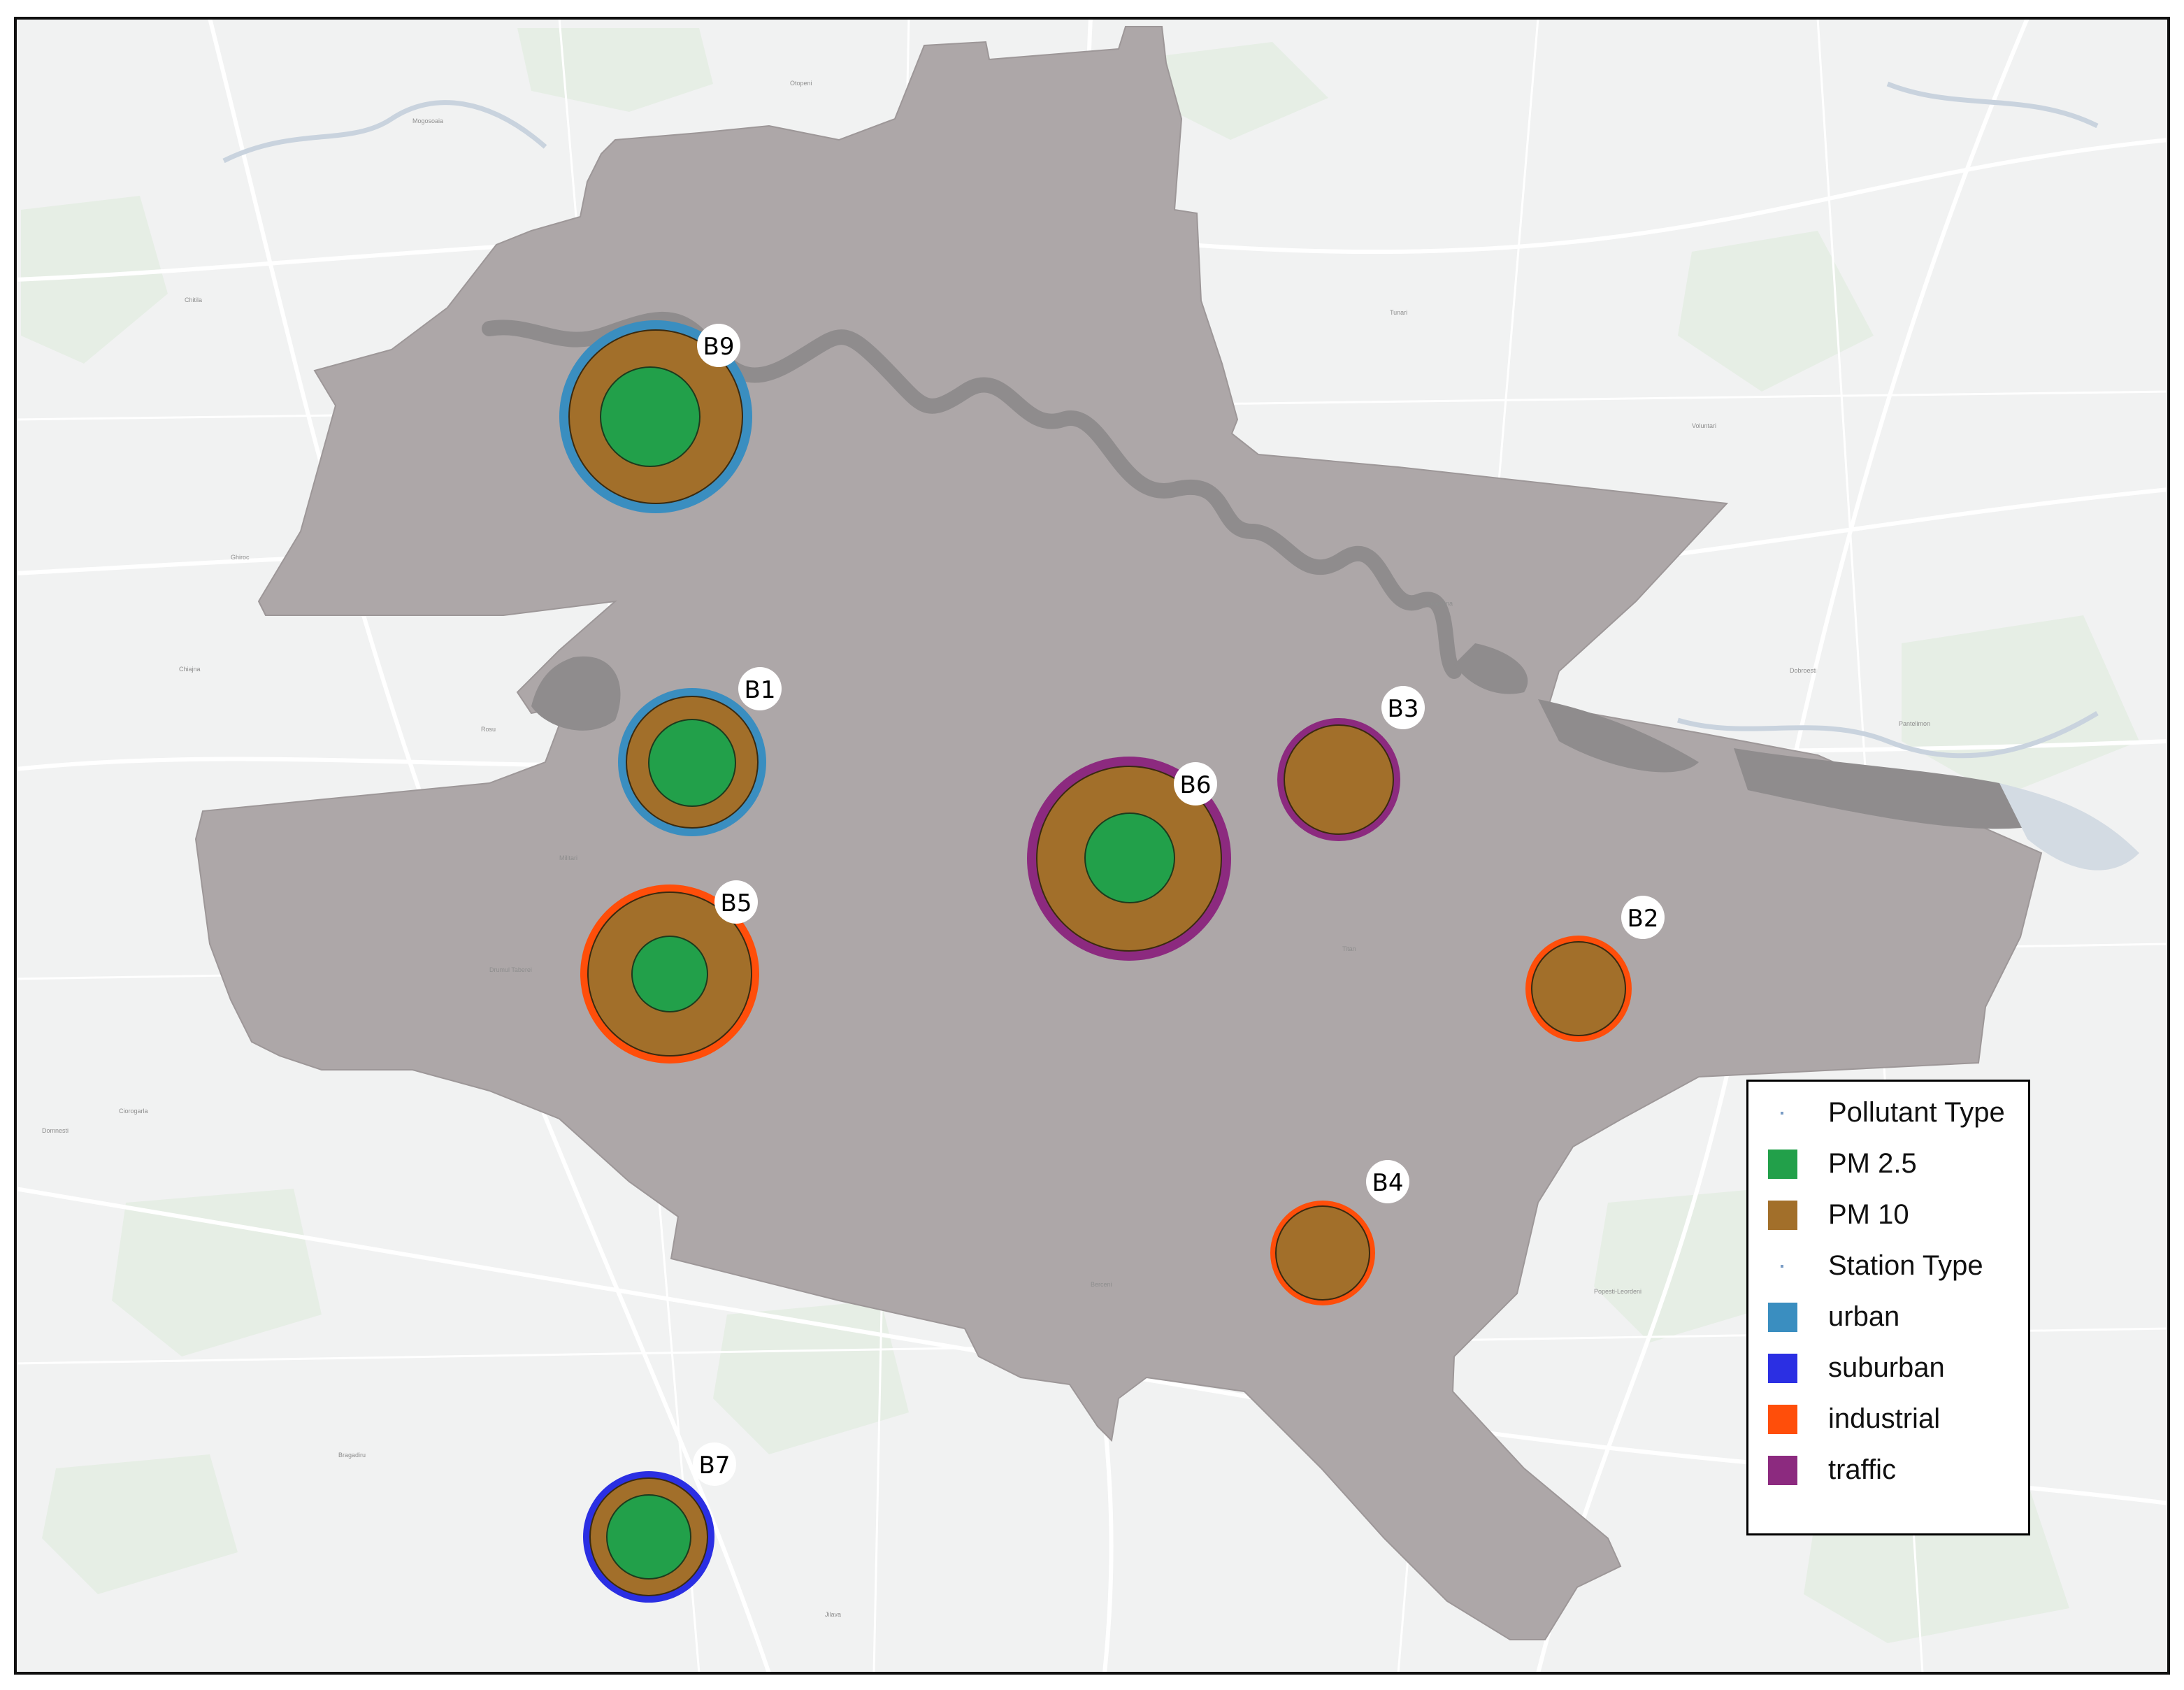 Image resolution: width=2184 pixels, height=1690 pixels. What do you see at coordinates (1916, 1112) in the screenshot?
I see `legend-pollutant-header-label: Pollutant Type` at bounding box center [1916, 1112].